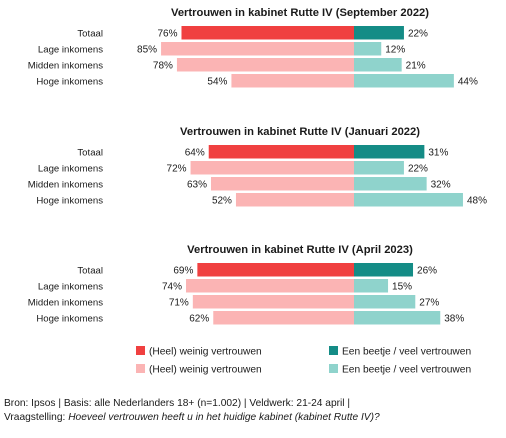 This screenshot has width=506, height=438. Describe the element at coordinates (454, 319) in the screenshot. I see `data-label-positive: 38%` at that location.